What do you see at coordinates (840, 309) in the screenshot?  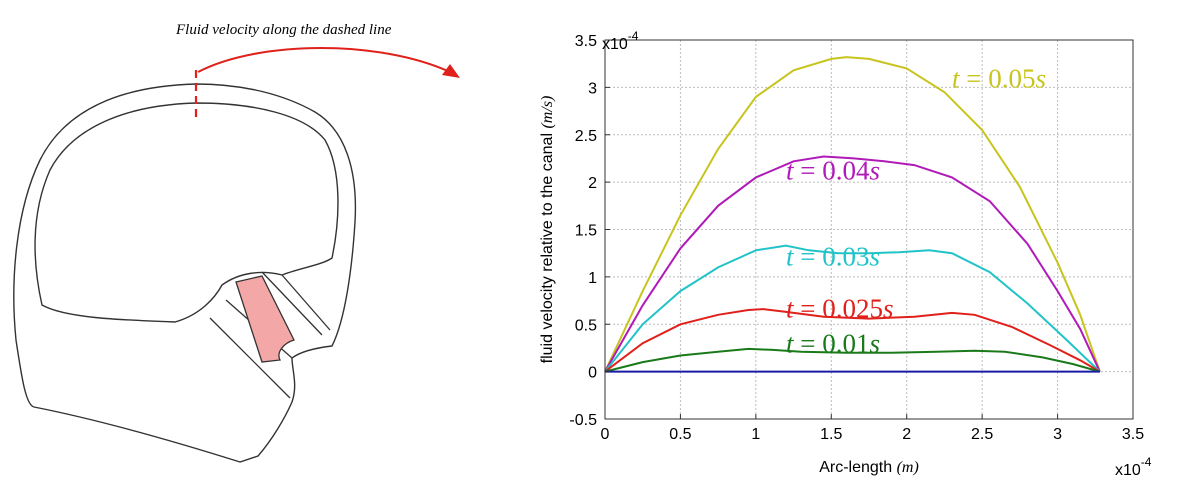 I see `series-label-3: t = 0.025s` at bounding box center [840, 309].